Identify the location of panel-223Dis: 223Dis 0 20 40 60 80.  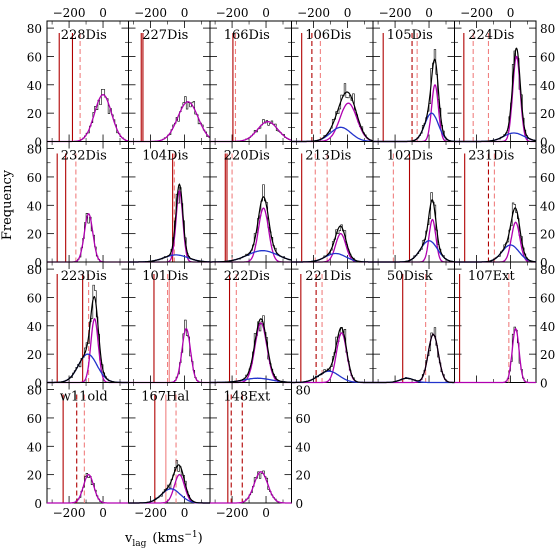
(78, 326).